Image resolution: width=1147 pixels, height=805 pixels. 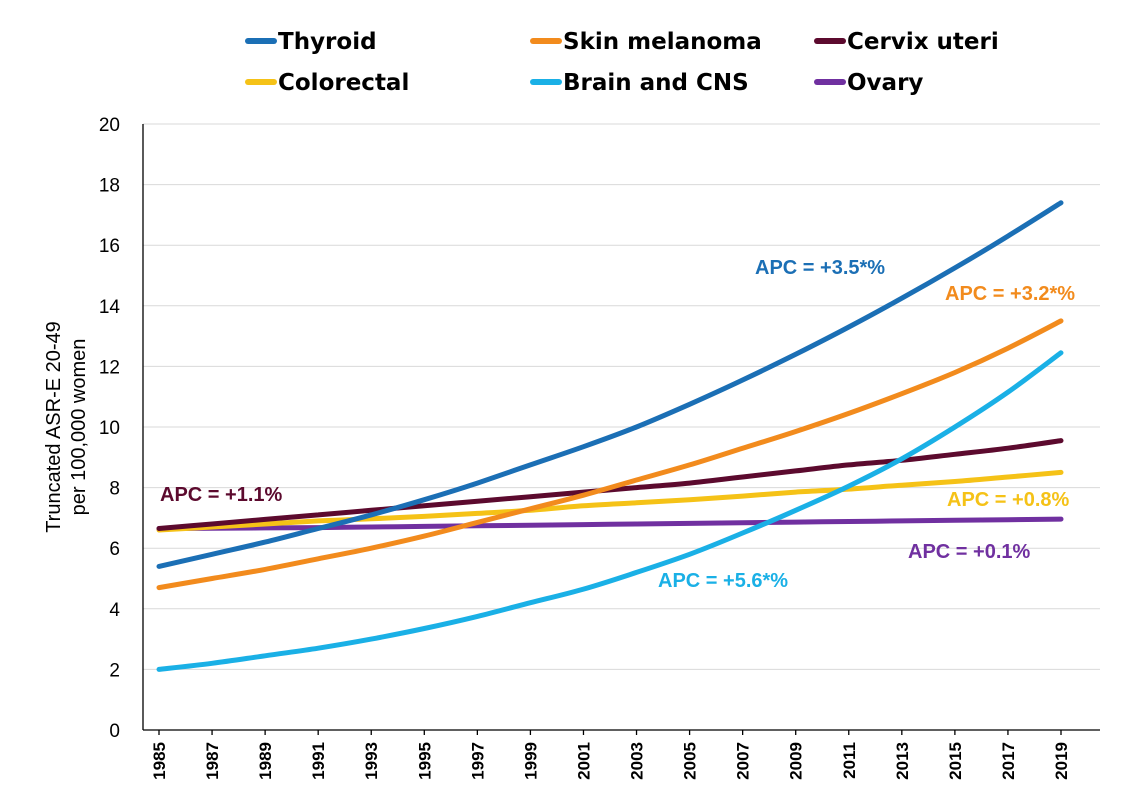 What do you see at coordinates (114, 670) in the screenshot?
I see `y-tick-label: 2` at bounding box center [114, 670].